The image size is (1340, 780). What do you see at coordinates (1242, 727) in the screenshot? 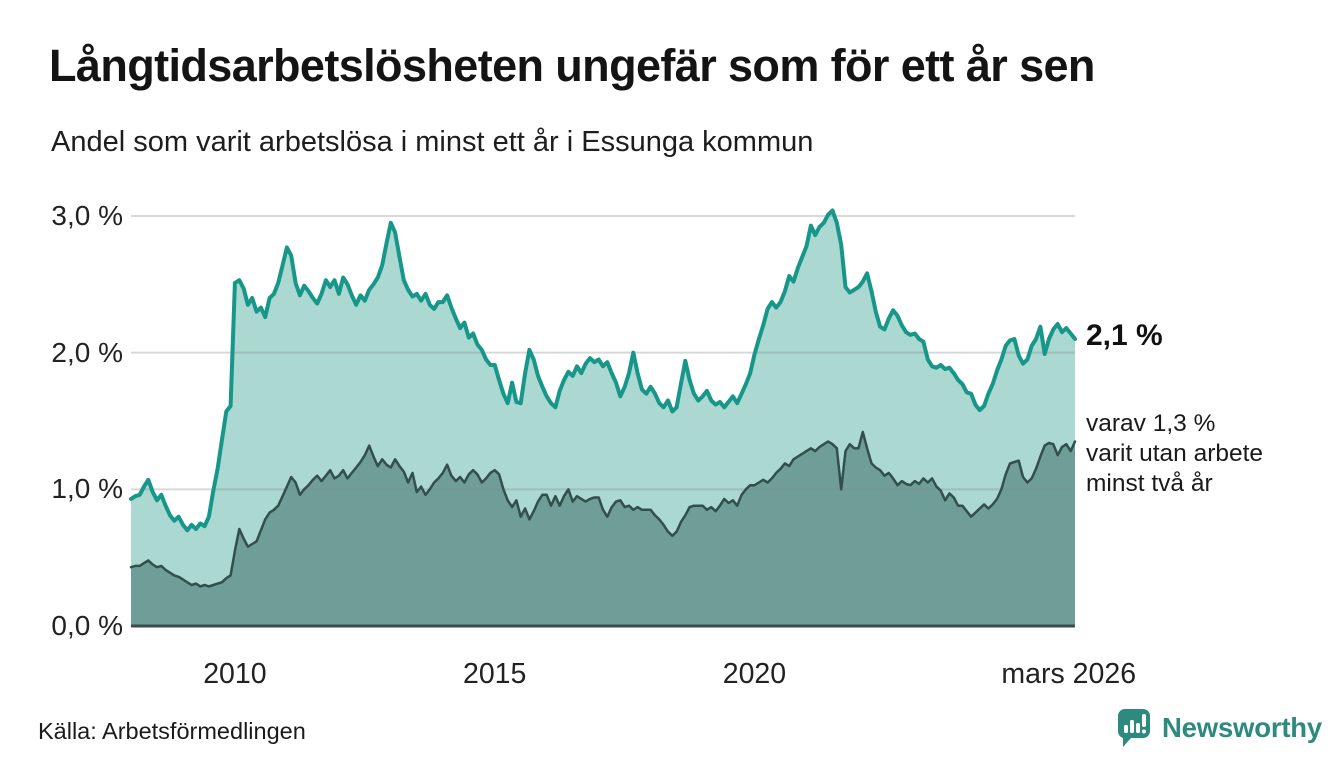
I see `brand-name: Newsworthy` at bounding box center [1242, 727].